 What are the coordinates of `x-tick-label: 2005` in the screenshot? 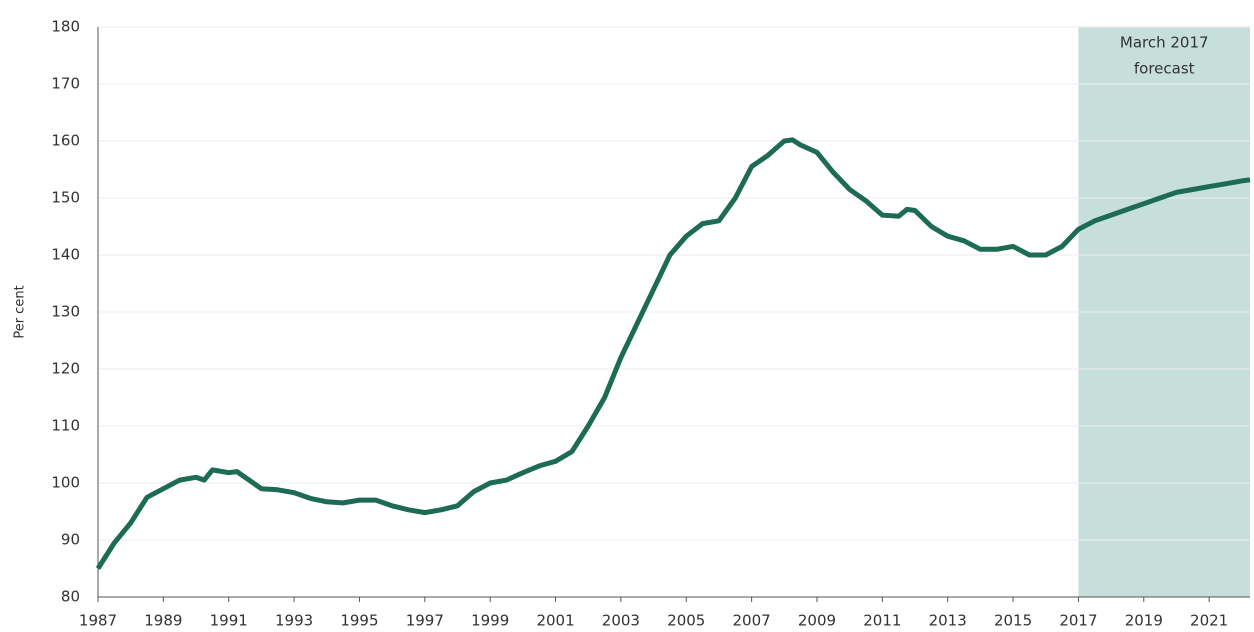 It's located at (686, 621).